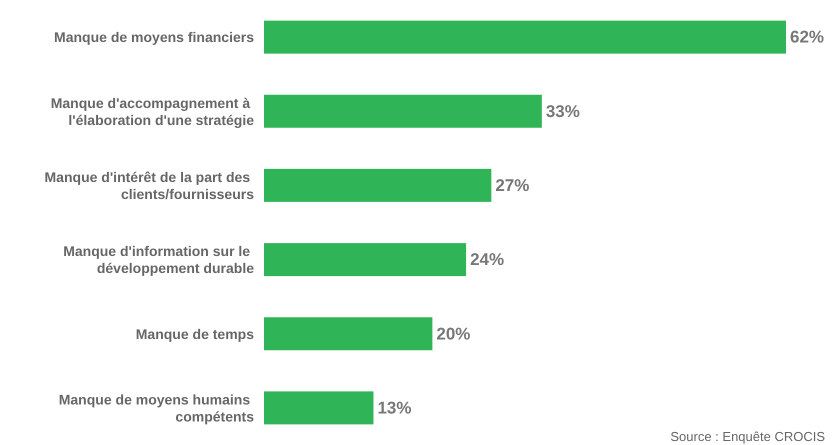 The width and height of the screenshot is (833, 445). Describe the element at coordinates (748, 436) in the screenshot. I see `annotation: Source : Enquête CROCIS` at that location.